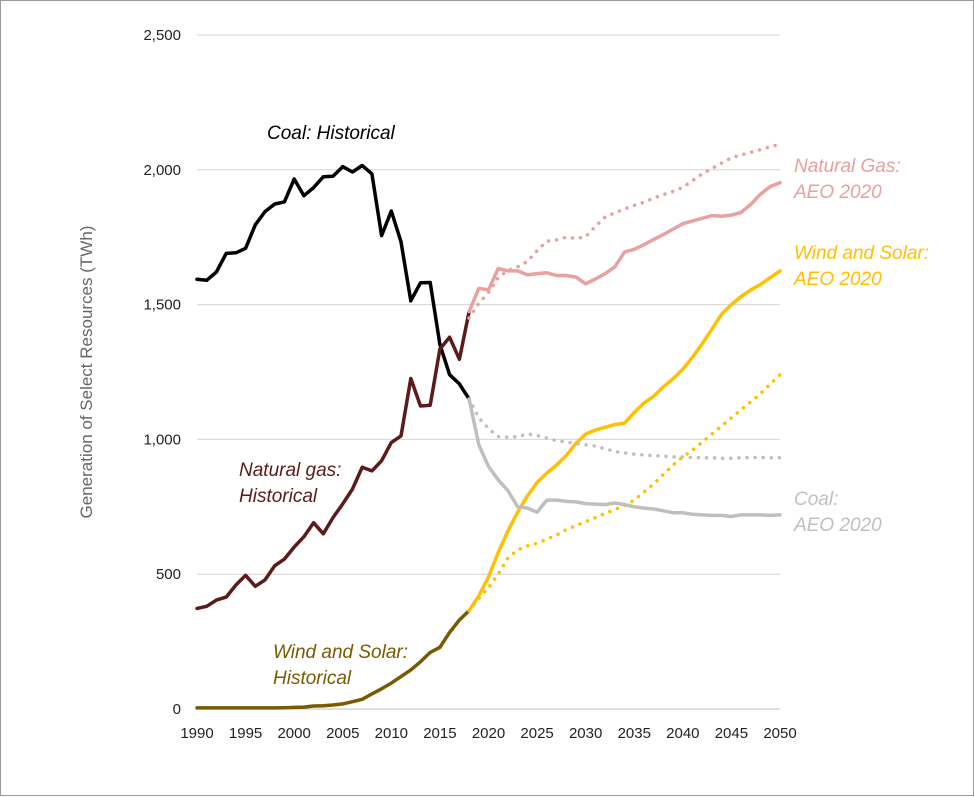 The image size is (974, 797). What do you see at coordinates (333, 282) in the screenshot?
I see `series-line-coal-hist` at bounding box center [333, 282].